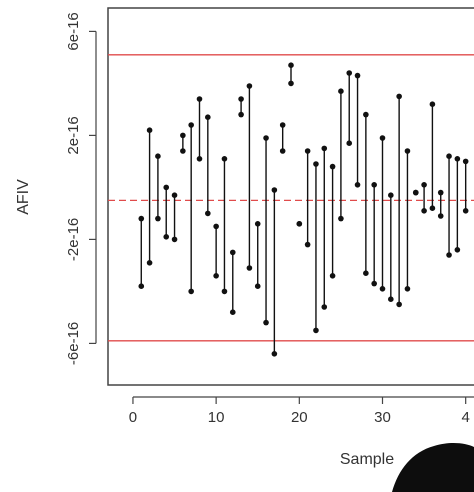 Image resolution: width=474 pixels, height=492 pixels. Describe the element at coordinates (382, 417) in the screenshot. I see `x-tick-label: 30` at that location.